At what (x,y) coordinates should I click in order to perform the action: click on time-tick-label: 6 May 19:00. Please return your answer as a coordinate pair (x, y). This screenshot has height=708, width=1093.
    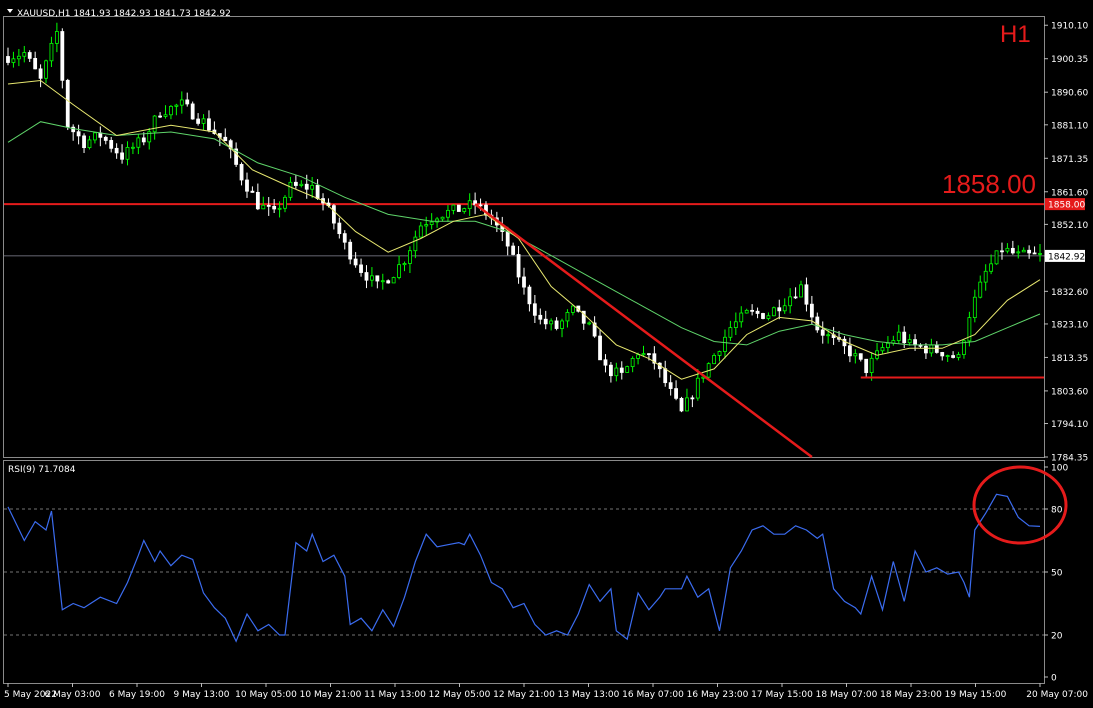
    Looking at the image, I should click on (137, 695).